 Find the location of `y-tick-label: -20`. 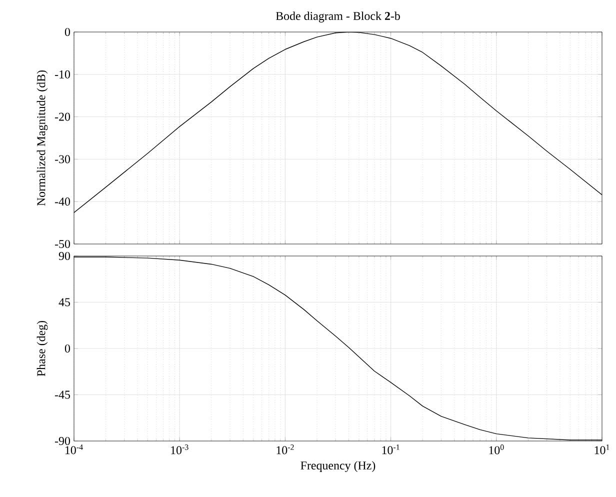

y-tick-label: -20 is located at coordinates (62, 116).